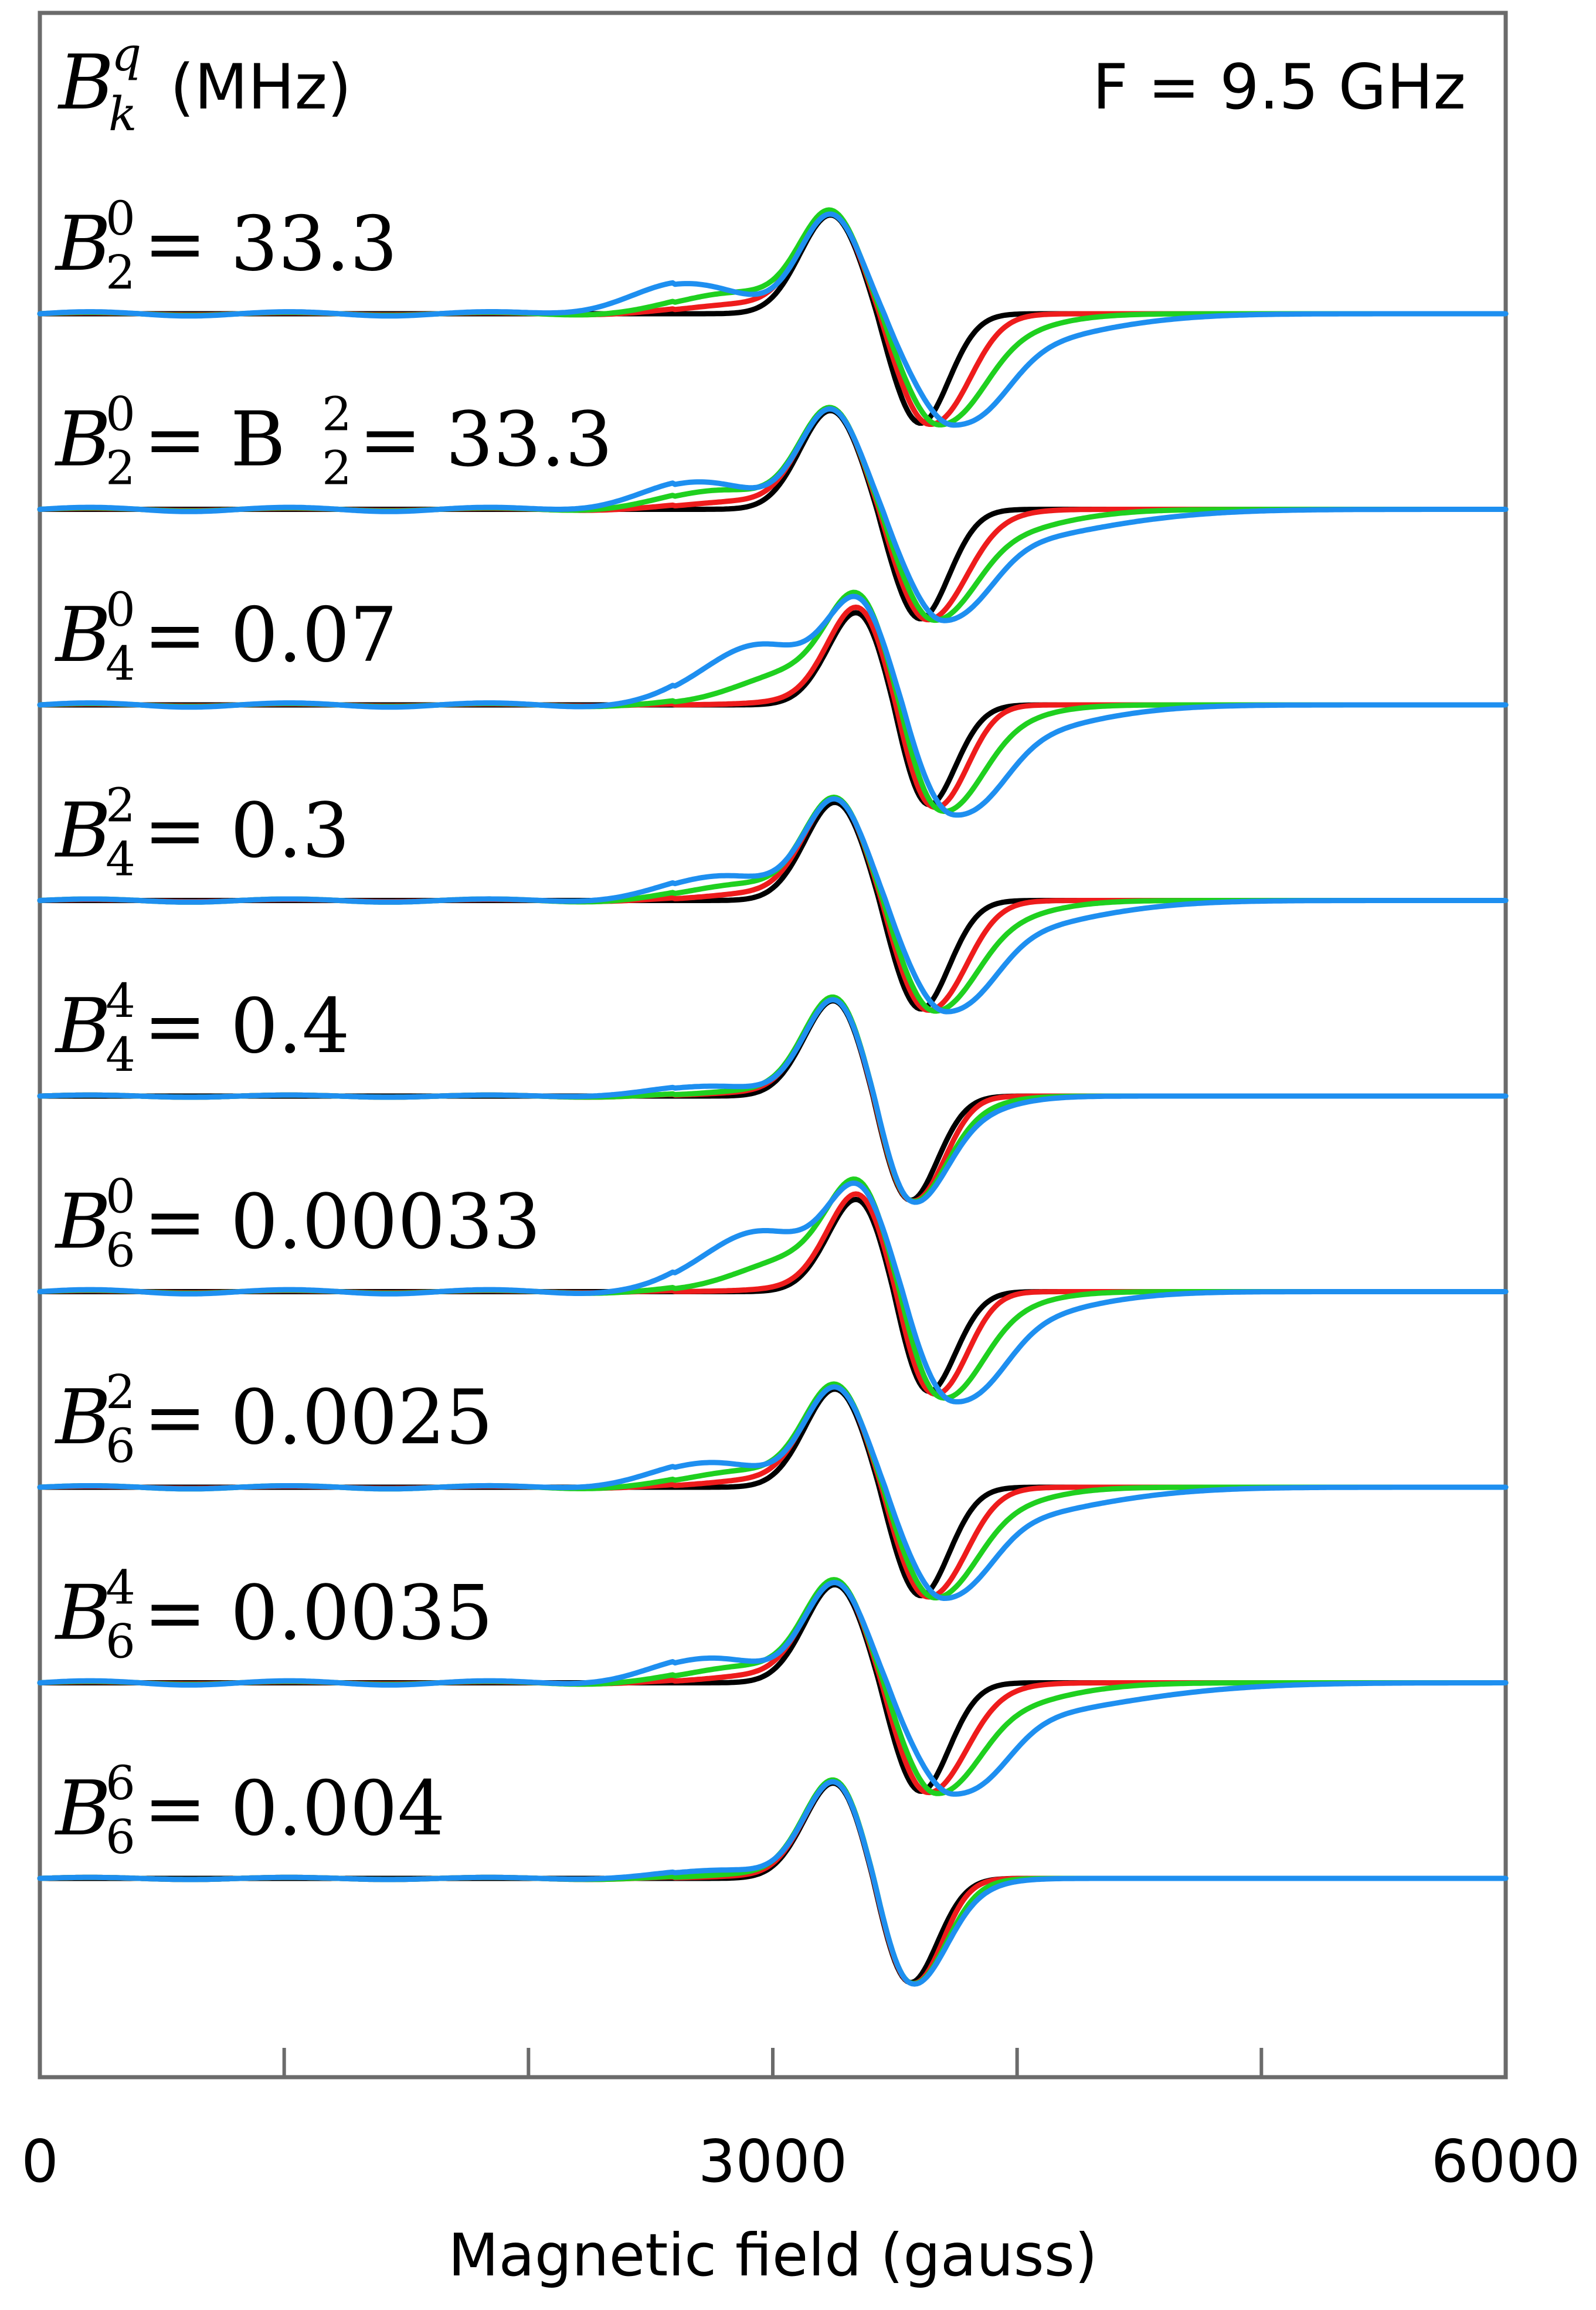 The image size is (1596, 2310). I want to click on frequency-note: F = 9.5 GHz, so click(1279, 87).